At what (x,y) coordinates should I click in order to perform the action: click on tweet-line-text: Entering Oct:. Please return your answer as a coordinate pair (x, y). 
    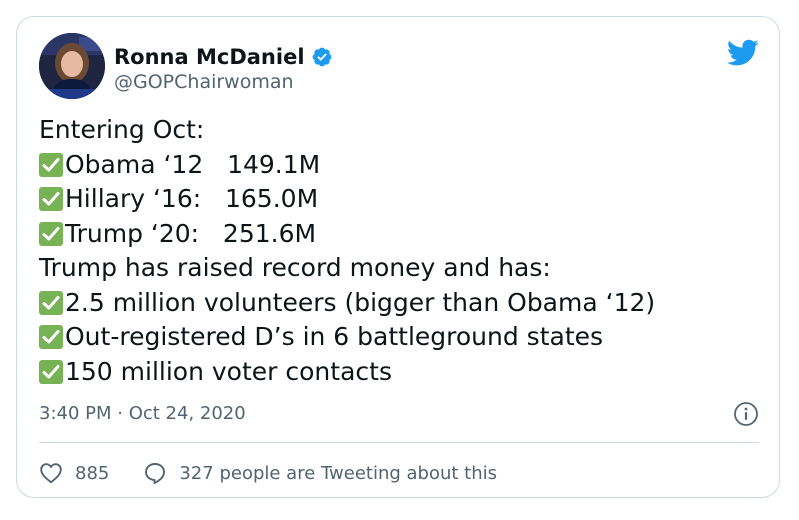
    Looking at the image, I should click on (122, 129).